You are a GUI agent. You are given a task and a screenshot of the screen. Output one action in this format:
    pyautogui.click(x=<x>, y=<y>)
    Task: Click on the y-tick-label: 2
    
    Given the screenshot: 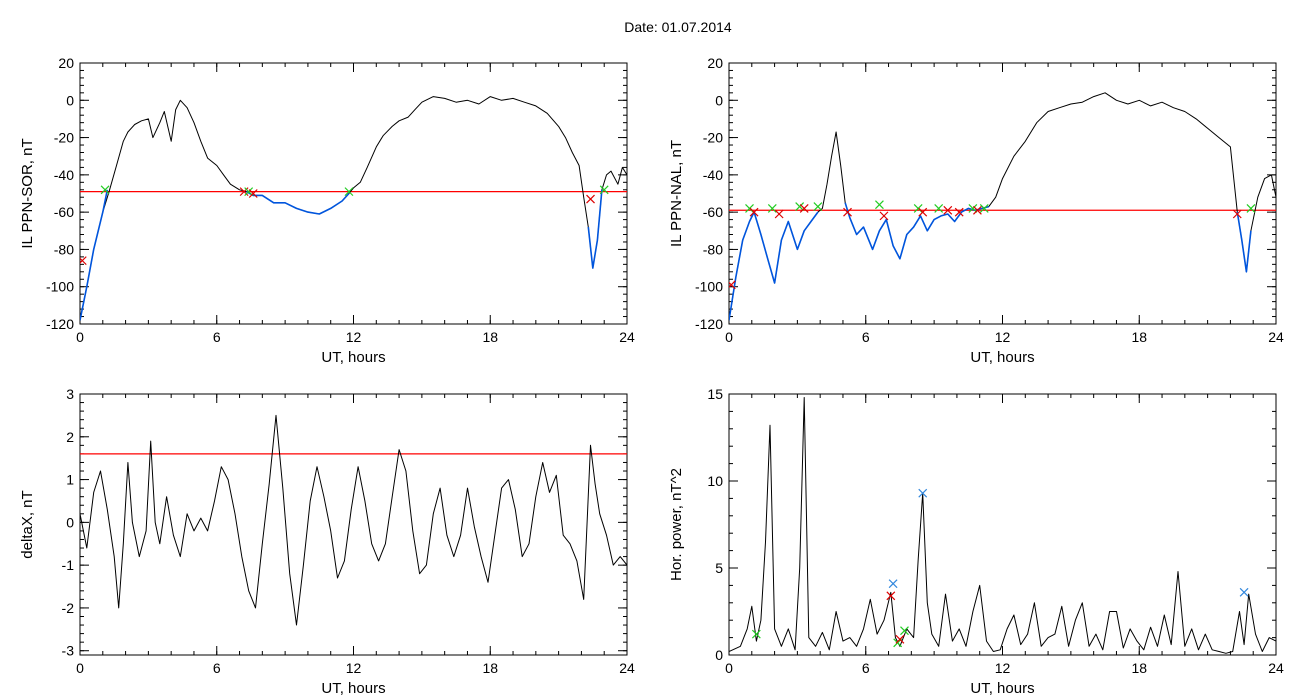 What is the action you would take?
    pyautogui.click(x=70, y=437)
    